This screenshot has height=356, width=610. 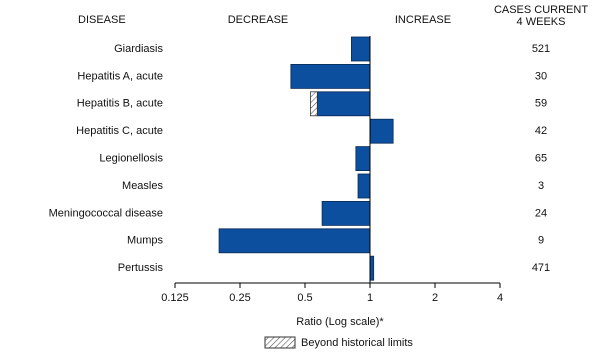 I want to click on beyond-limits, so click(x=314, y=104).